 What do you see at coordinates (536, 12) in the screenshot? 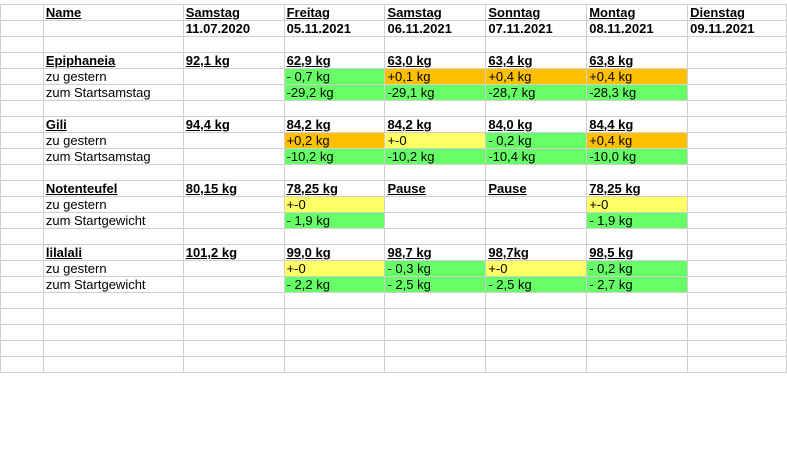
I see `day-header: Sonntag` at bounding box center [536, 12].